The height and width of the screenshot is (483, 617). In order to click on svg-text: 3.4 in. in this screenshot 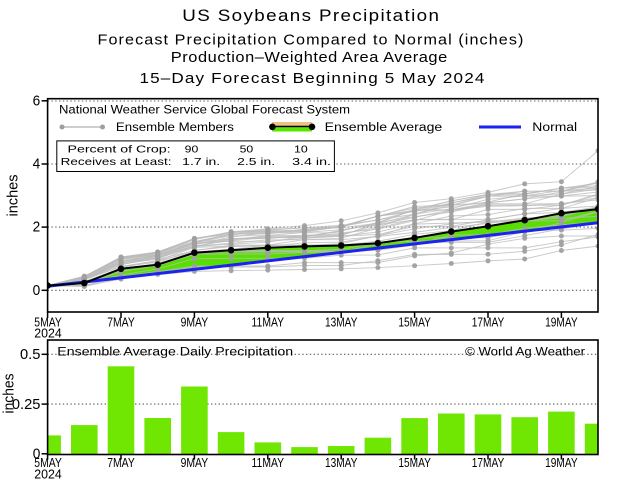, I will do `click(311, 162)`.